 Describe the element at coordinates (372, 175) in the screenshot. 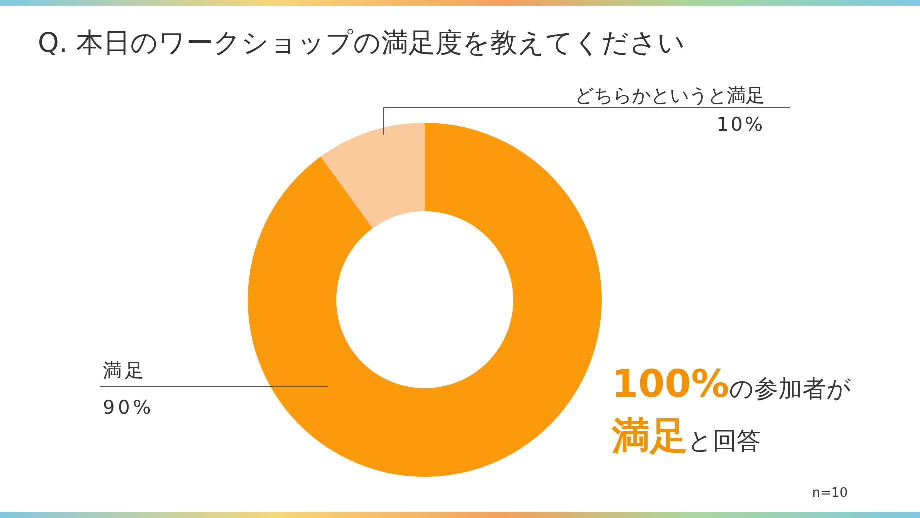

I see `donut-slice` at that location.